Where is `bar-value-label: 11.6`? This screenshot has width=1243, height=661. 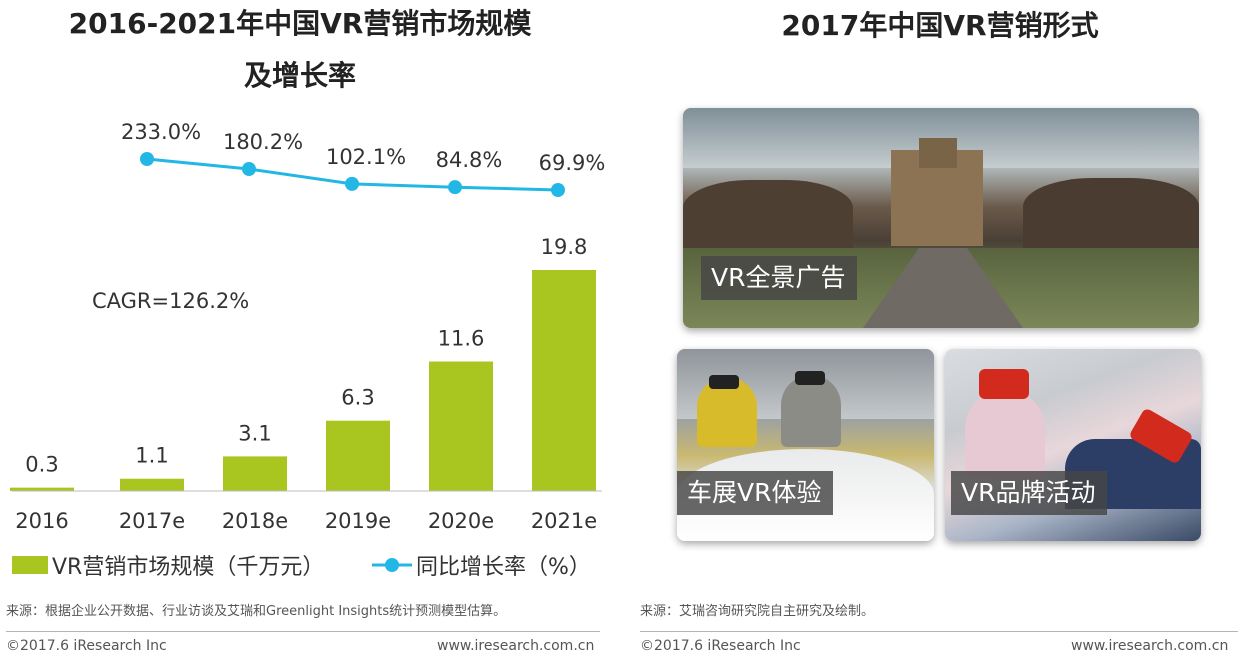
bar-value-label: 11.6 is located at coordinates (461, 339).